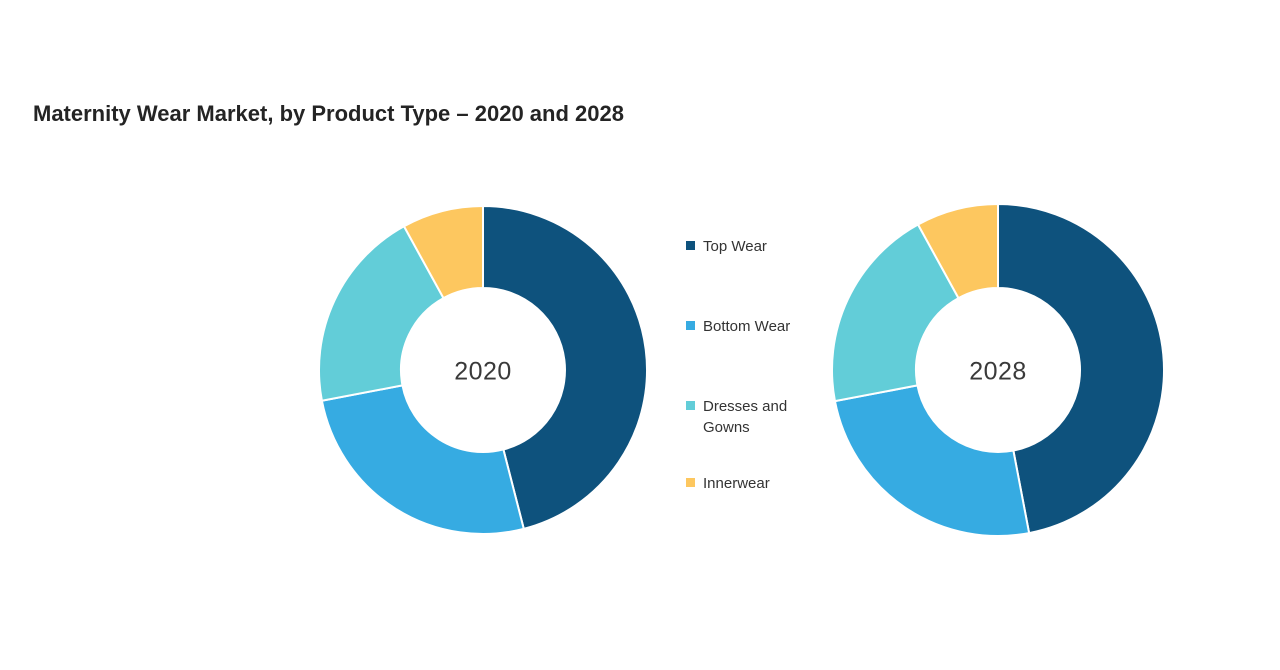 Image resolution: width=1280 pixels, height=670 pixels. I want to click on legend-swatch-innerwear, so click(690, 482).